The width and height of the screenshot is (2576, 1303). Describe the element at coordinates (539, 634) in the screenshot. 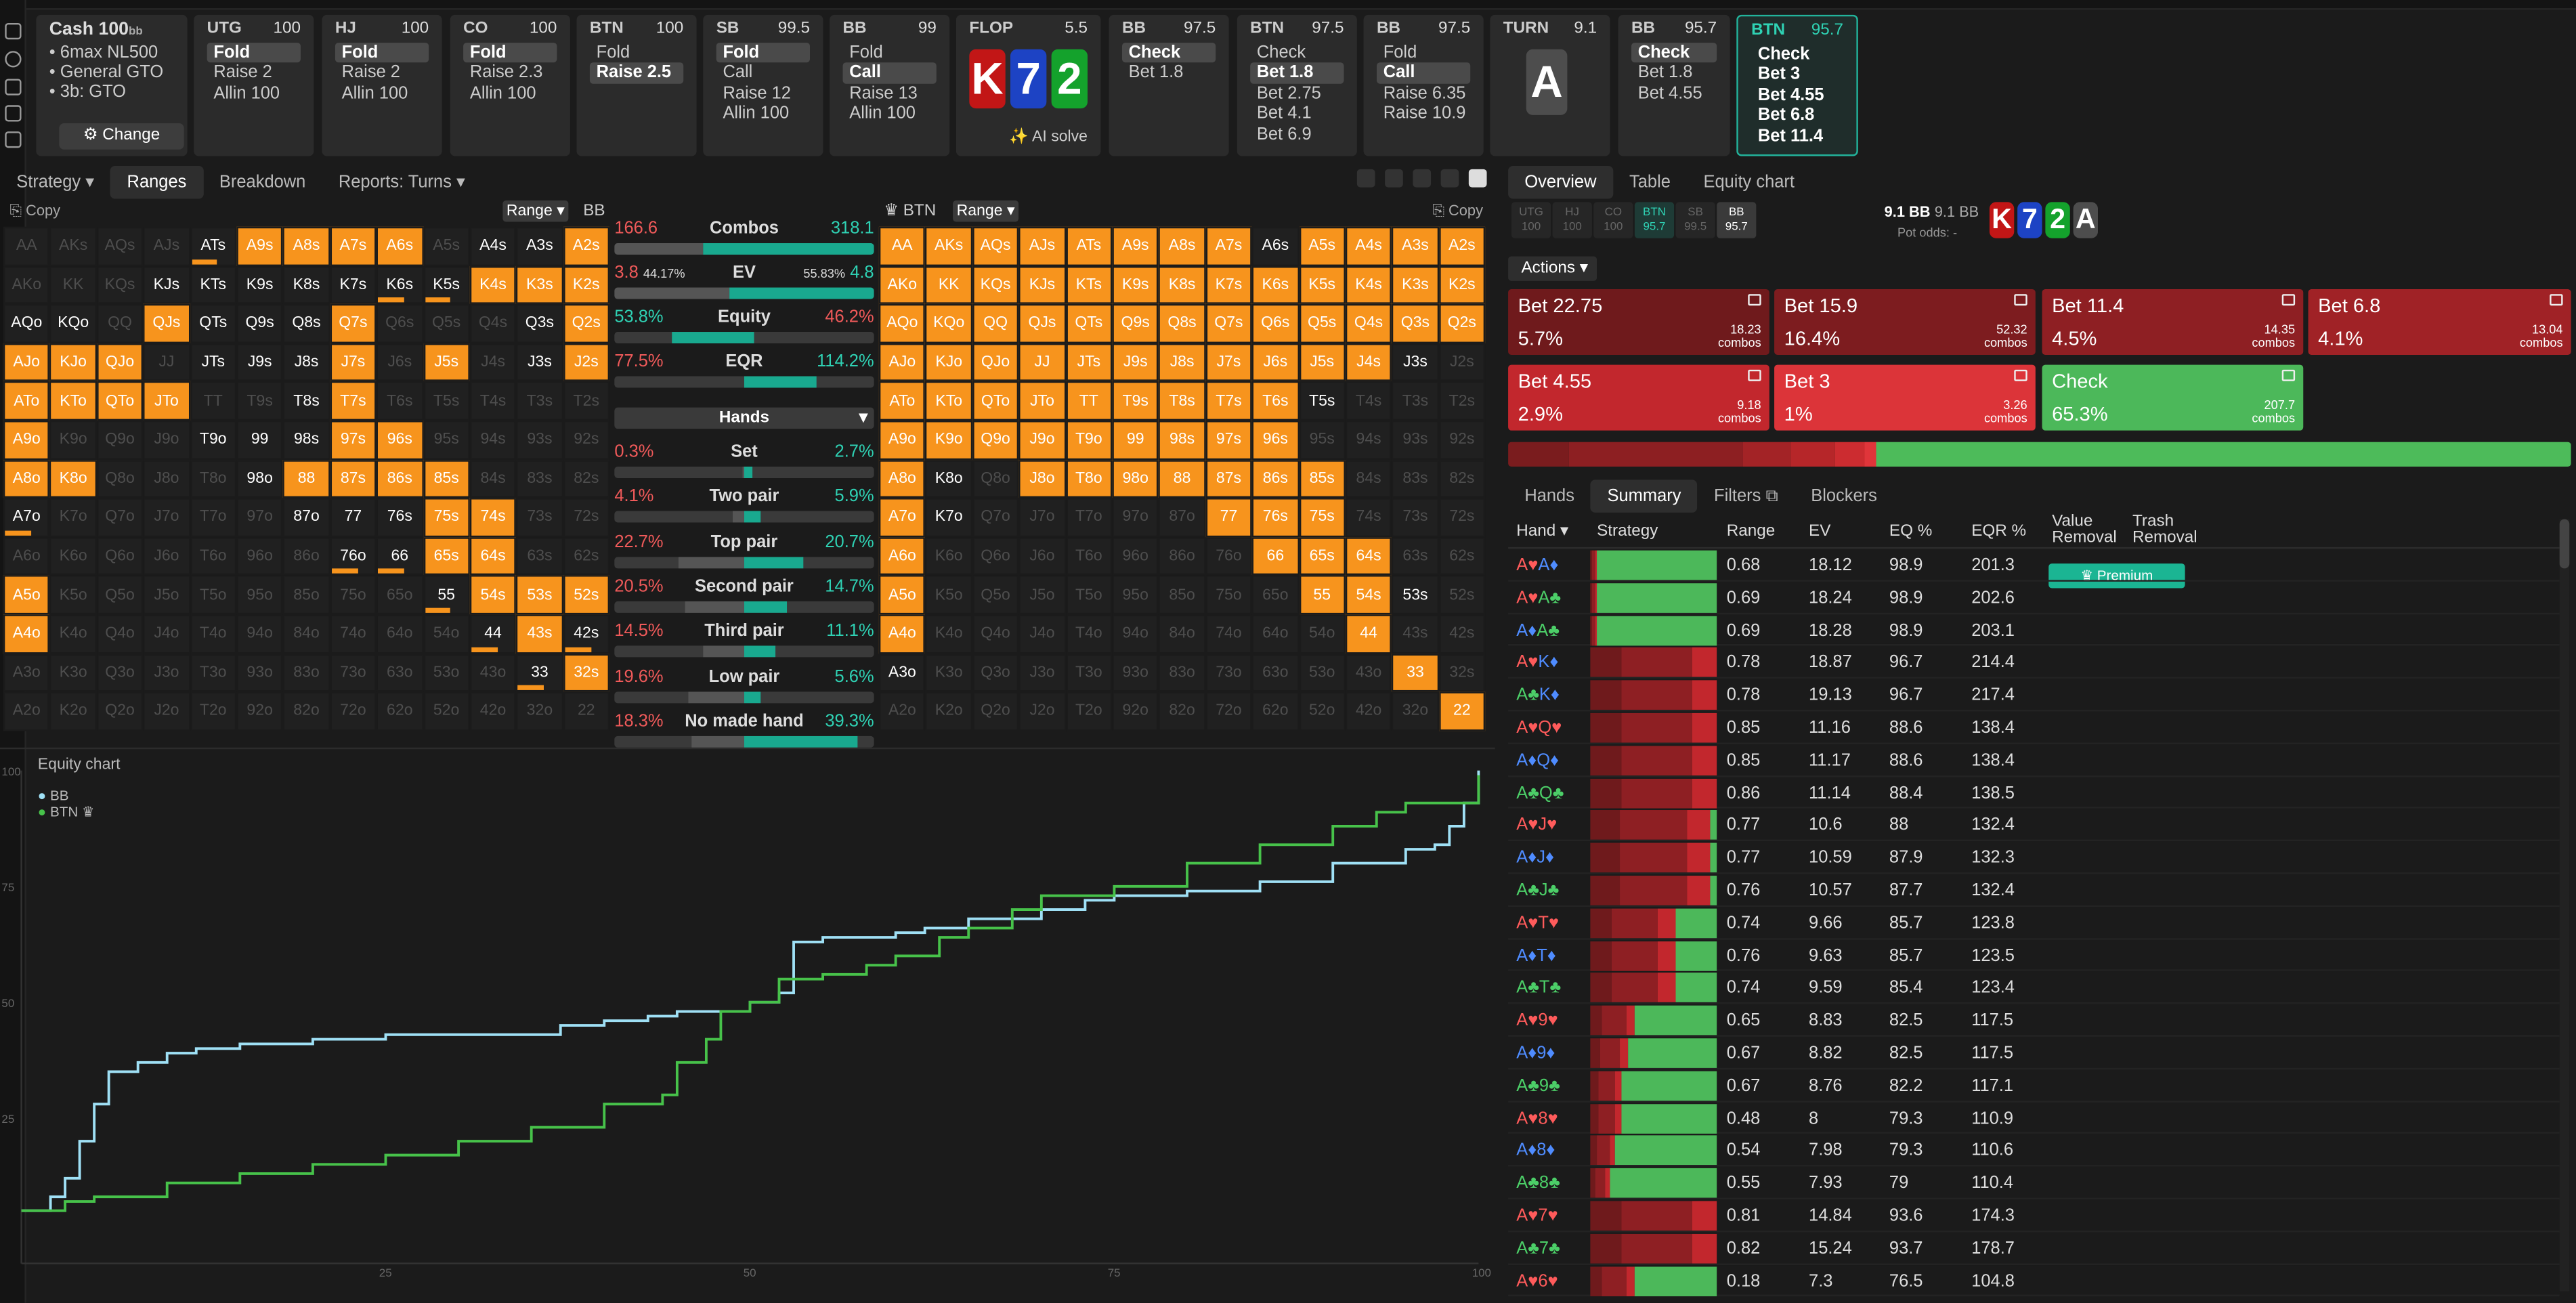

I see `range-cell: 43s` at that location.